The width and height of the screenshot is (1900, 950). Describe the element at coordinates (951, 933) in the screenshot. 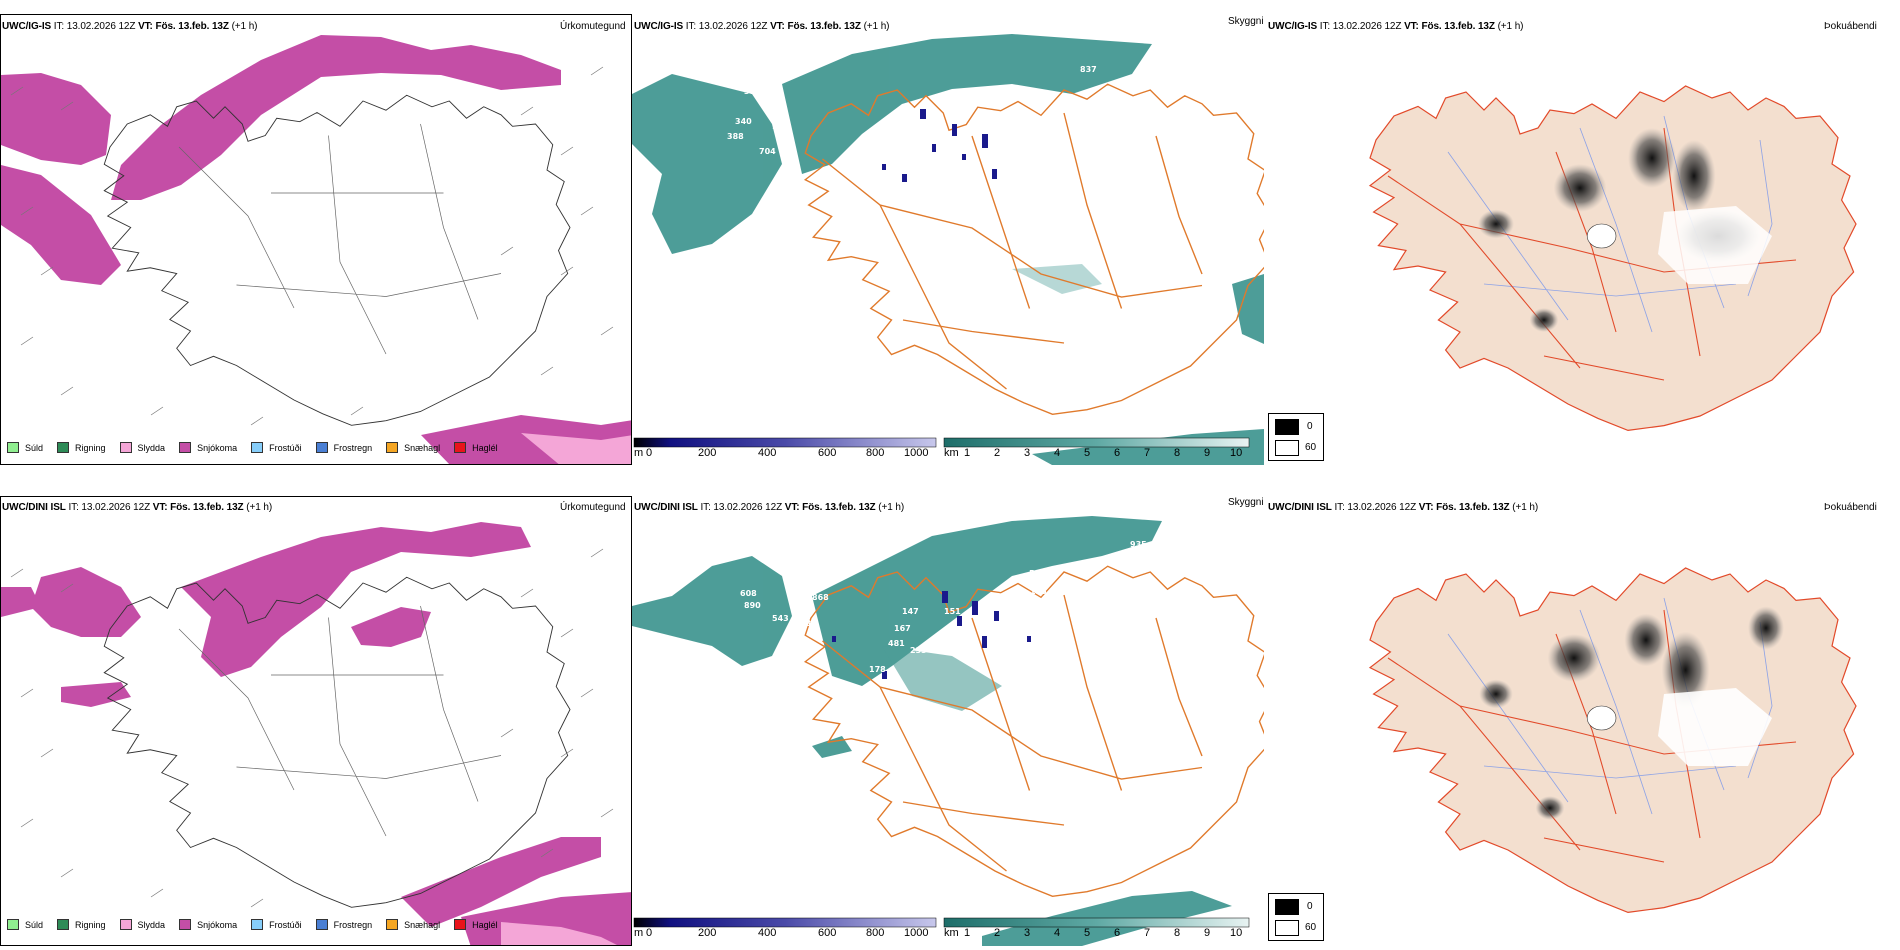

I see `vis-unit: km` at that location.